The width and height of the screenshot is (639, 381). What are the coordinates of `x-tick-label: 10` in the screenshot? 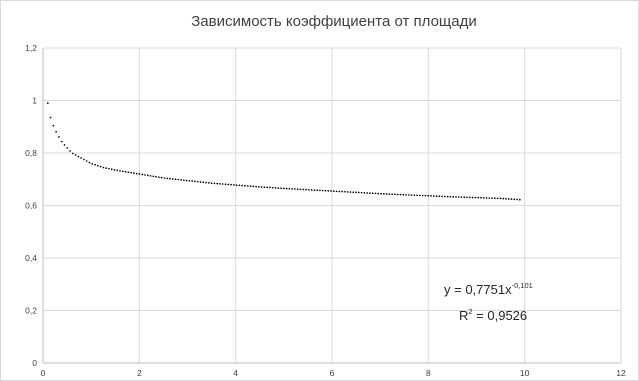 It's located at (525, 373).